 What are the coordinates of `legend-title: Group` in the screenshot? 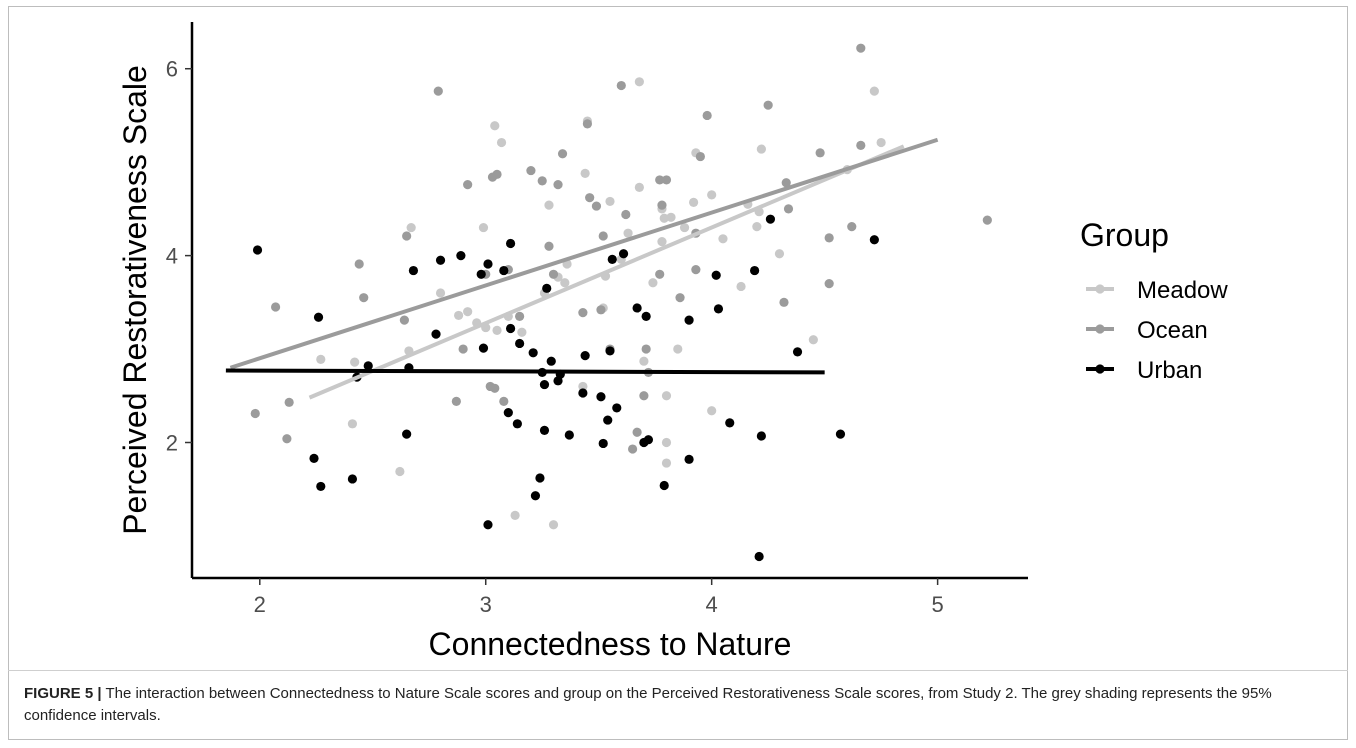 It's located at (1124, 235).